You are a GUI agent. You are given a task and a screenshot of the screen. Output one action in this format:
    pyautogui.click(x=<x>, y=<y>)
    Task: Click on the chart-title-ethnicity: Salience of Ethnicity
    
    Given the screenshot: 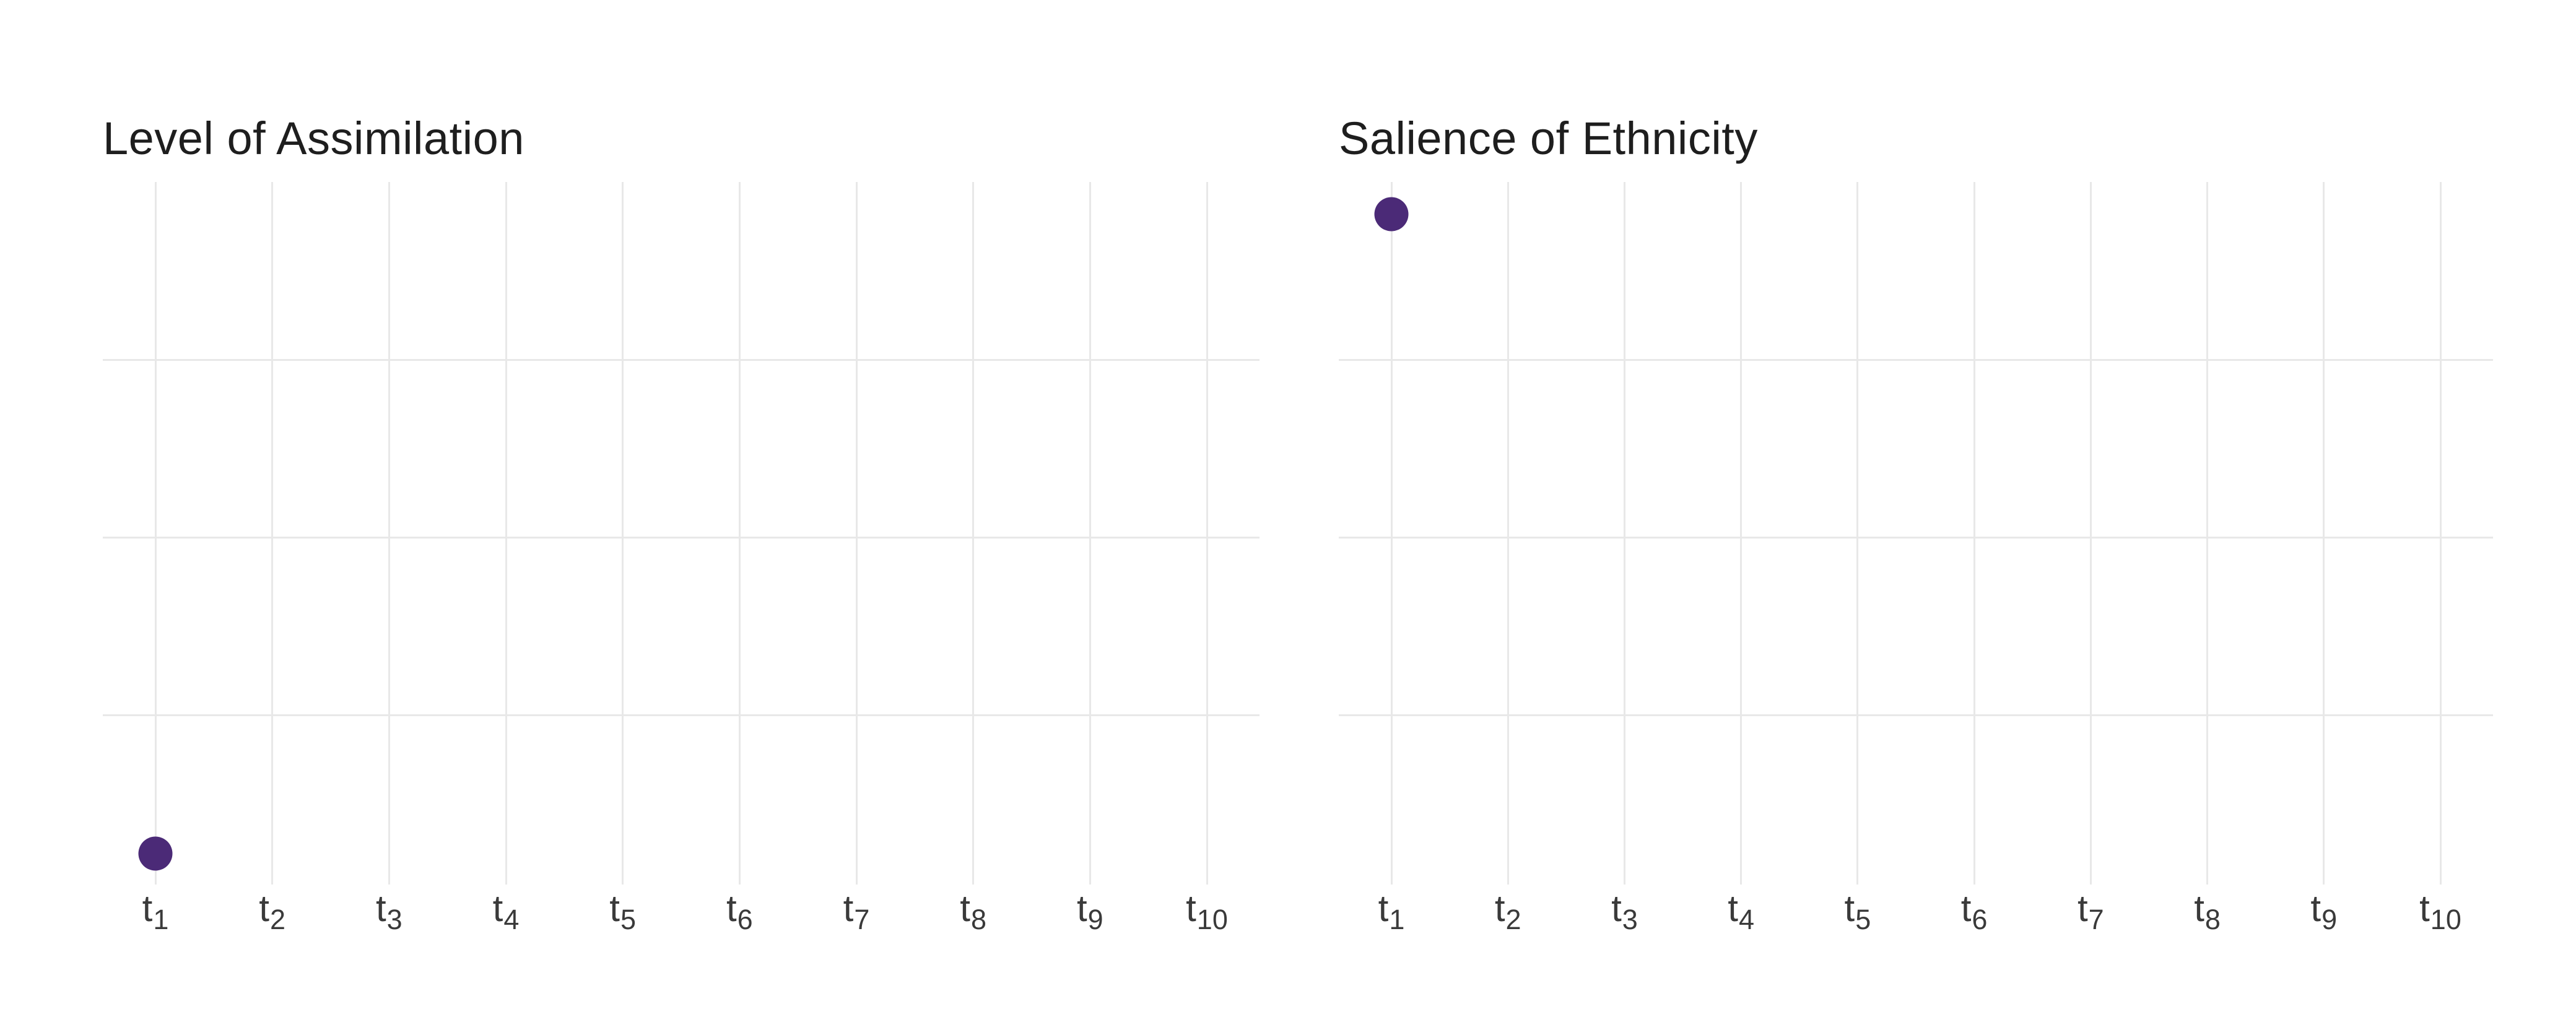 What is the action you would take?
    pyautogui.click(x=1548, y=139)
    